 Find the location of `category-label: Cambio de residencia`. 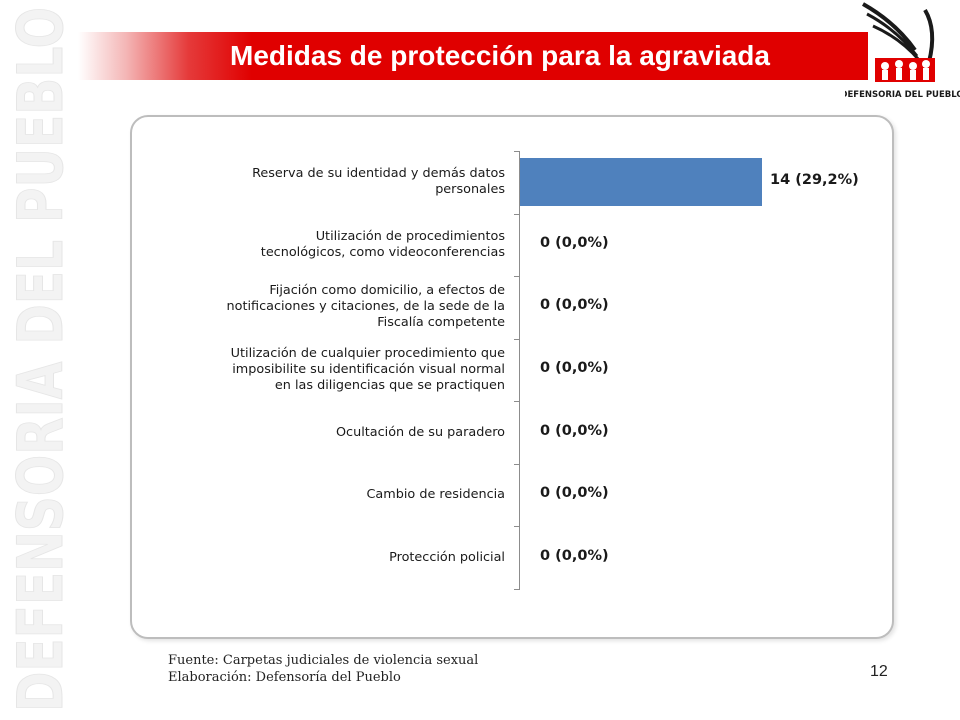

category-label: Cambio de residencia is located at coordinates (436, 494).